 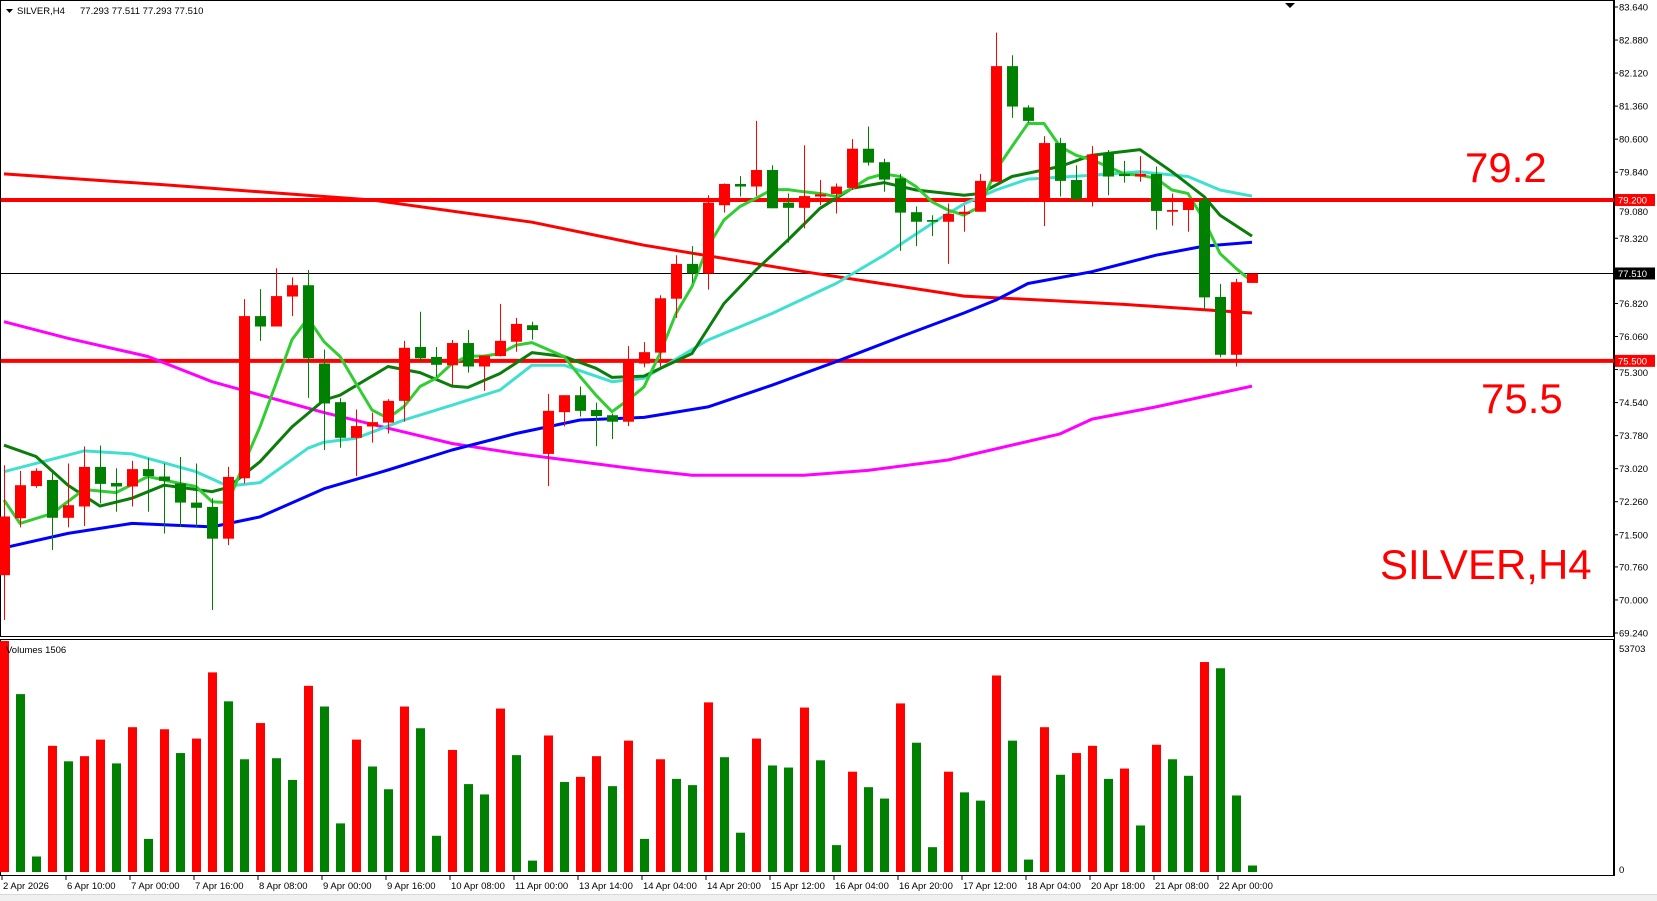 I want to click on price-axis-label: 82.120, so click(x=1633, y=74).